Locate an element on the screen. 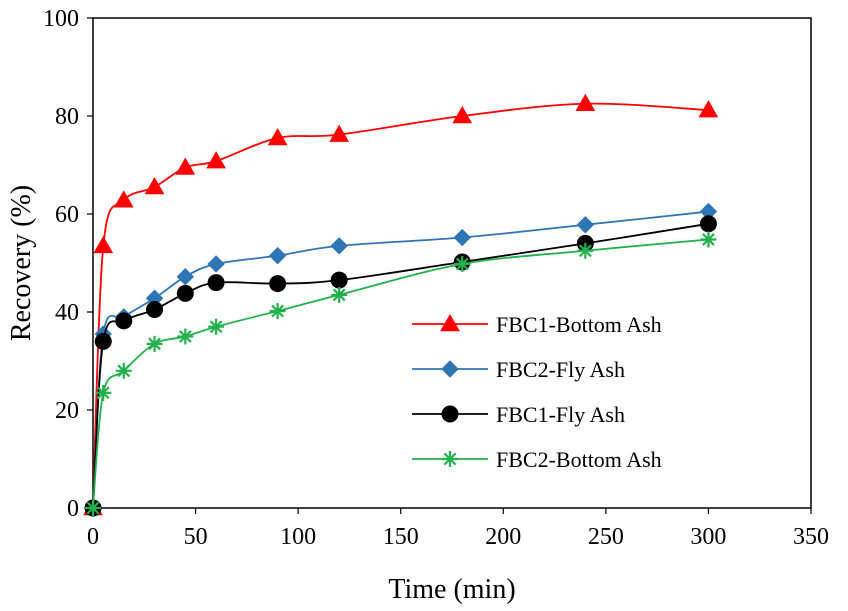  legend-item: FBC1-Fly Ash is located at coordinates (518, 414).